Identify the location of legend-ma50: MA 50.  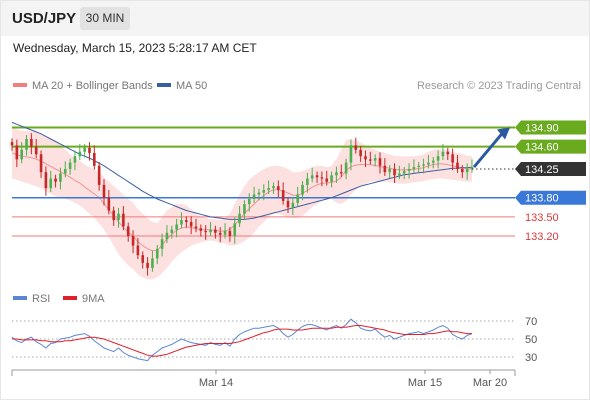
(182, 86).